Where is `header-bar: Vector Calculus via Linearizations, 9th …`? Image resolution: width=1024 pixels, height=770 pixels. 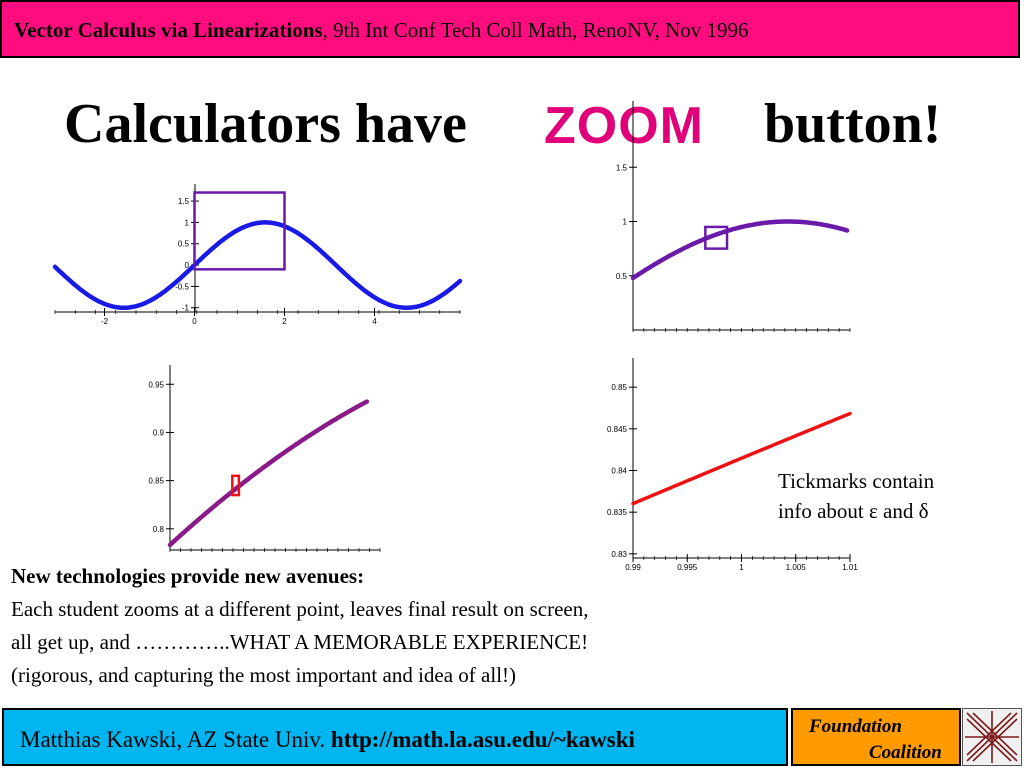 header-bar: Vector Calculus via Linearizations, 9th … is located at coordinates (510, 29).